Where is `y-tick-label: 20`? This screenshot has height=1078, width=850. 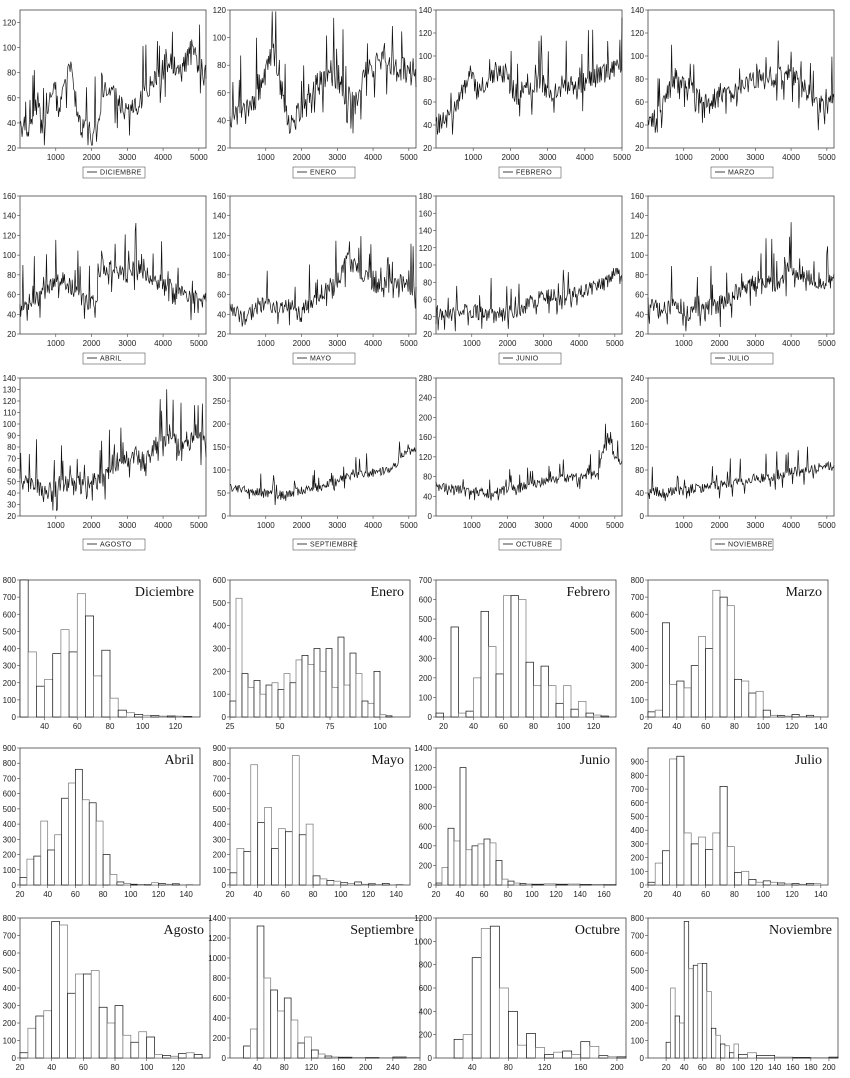
y-tick-label: 20 is located at coordinates (221, 334).